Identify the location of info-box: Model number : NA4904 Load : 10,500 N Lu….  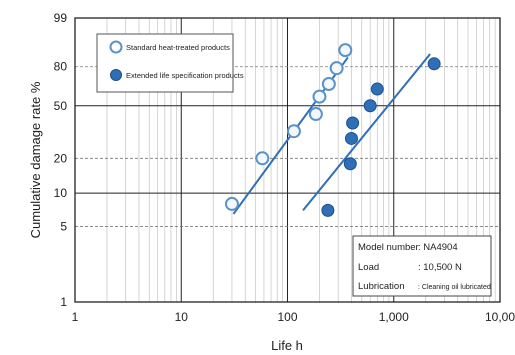
(422, 266).